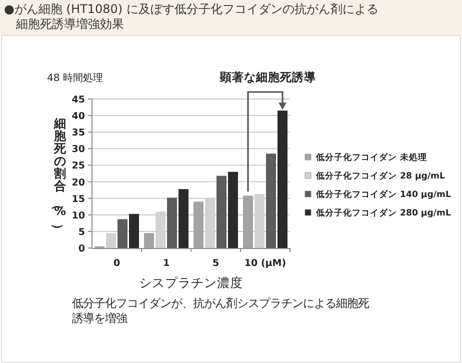 The image size is (462, 363). What do you see at coordinates (221, 311) in the screenshot?
I see `text: 低分子化フコイダンが、抗がん剤シスプラチンによる細胞死誘導を増強` at bounding box center [221, 311].